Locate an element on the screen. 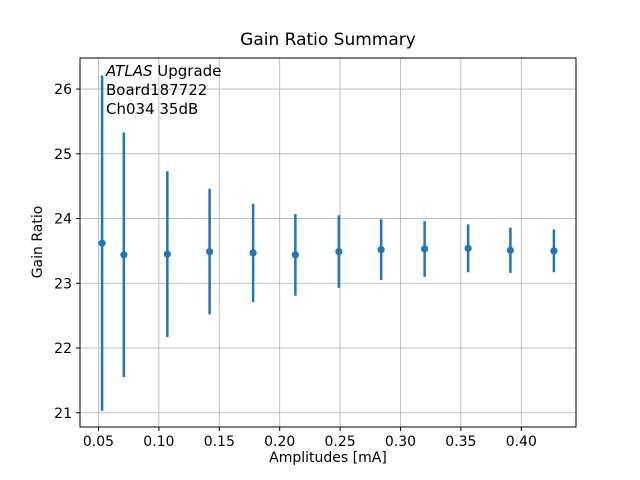  annotation-board: Board187722 is located at coordinates (157, 90).